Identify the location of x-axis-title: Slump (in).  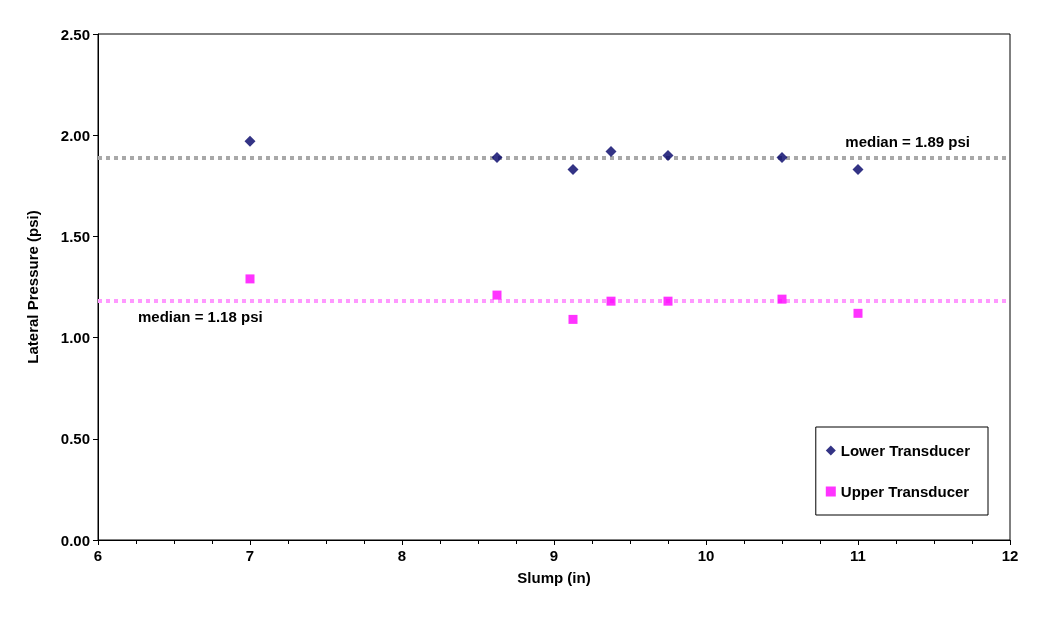
(554, 577).